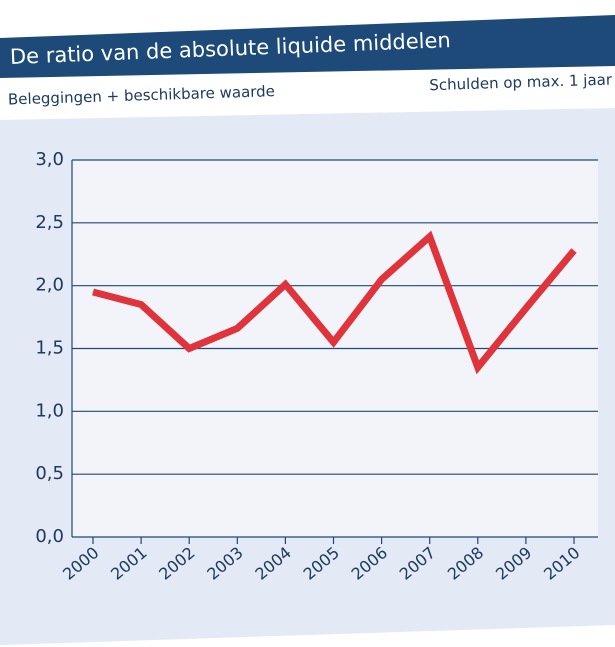 Image resolution: width=615 pixels, height=647 pixels. Describe the element at coordinates (49, 159) in the screenshot. I see `y-tick-label: 3,0` at that location.